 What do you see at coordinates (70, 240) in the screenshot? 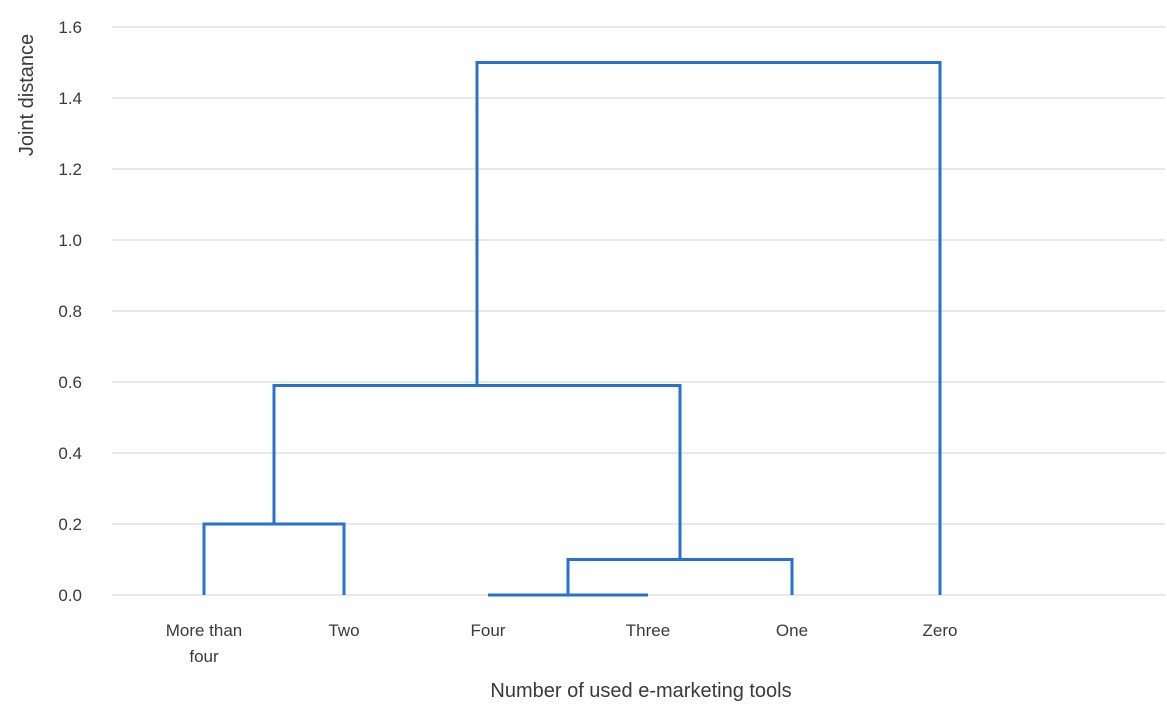
I see `y-tick-label: 1.0` at bounding box center [70, 240].